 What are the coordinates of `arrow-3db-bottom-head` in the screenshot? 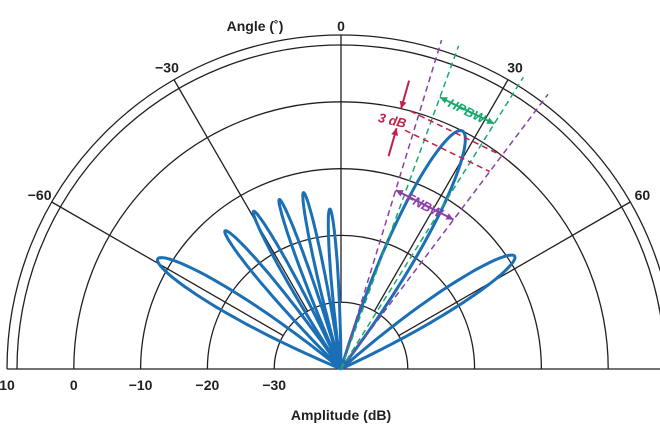 It's located at (394, 132).